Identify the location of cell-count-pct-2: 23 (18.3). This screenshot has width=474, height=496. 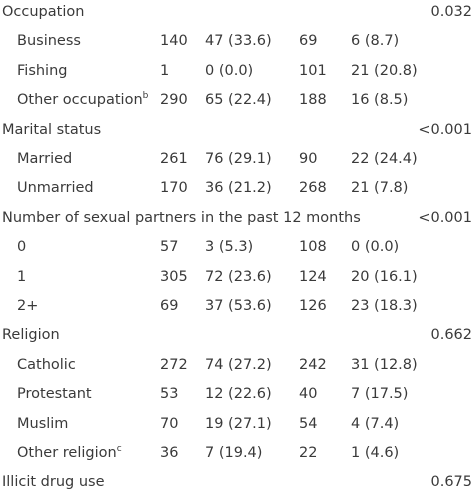
(384, 306).